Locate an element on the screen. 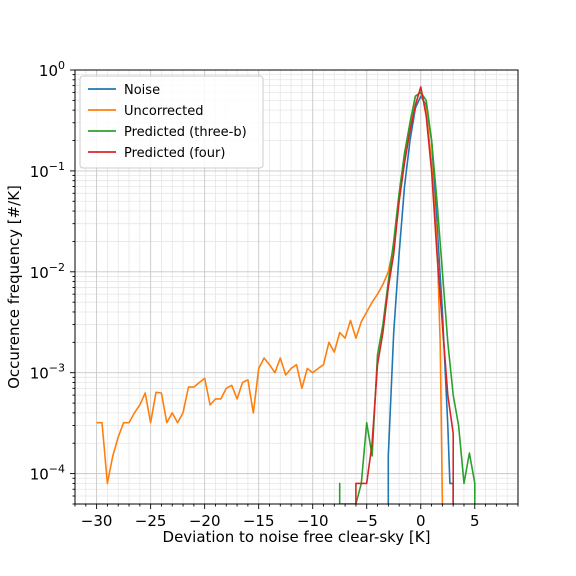 Image resolution: width=576 pixels, height=576 pixels. x-tick-label: −20 is located at coordinates (205, 521).